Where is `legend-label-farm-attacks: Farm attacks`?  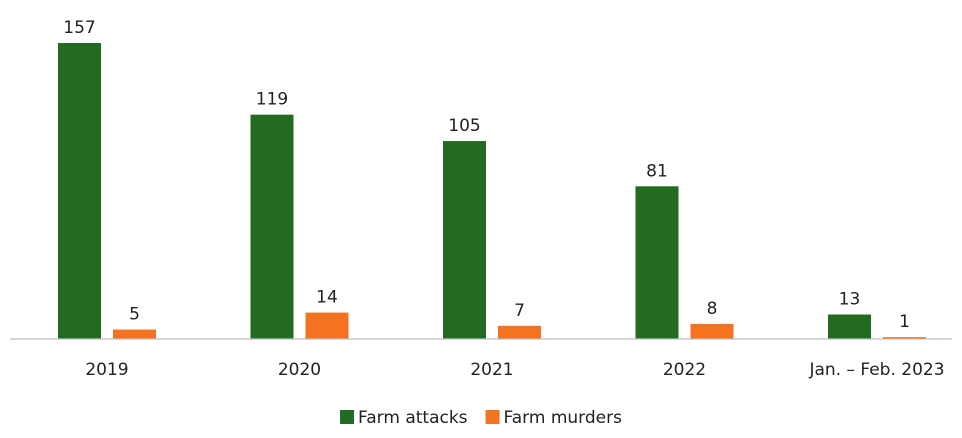 legend-label-farm-attacks: Farm attacks is located at coordinates (413, 418).